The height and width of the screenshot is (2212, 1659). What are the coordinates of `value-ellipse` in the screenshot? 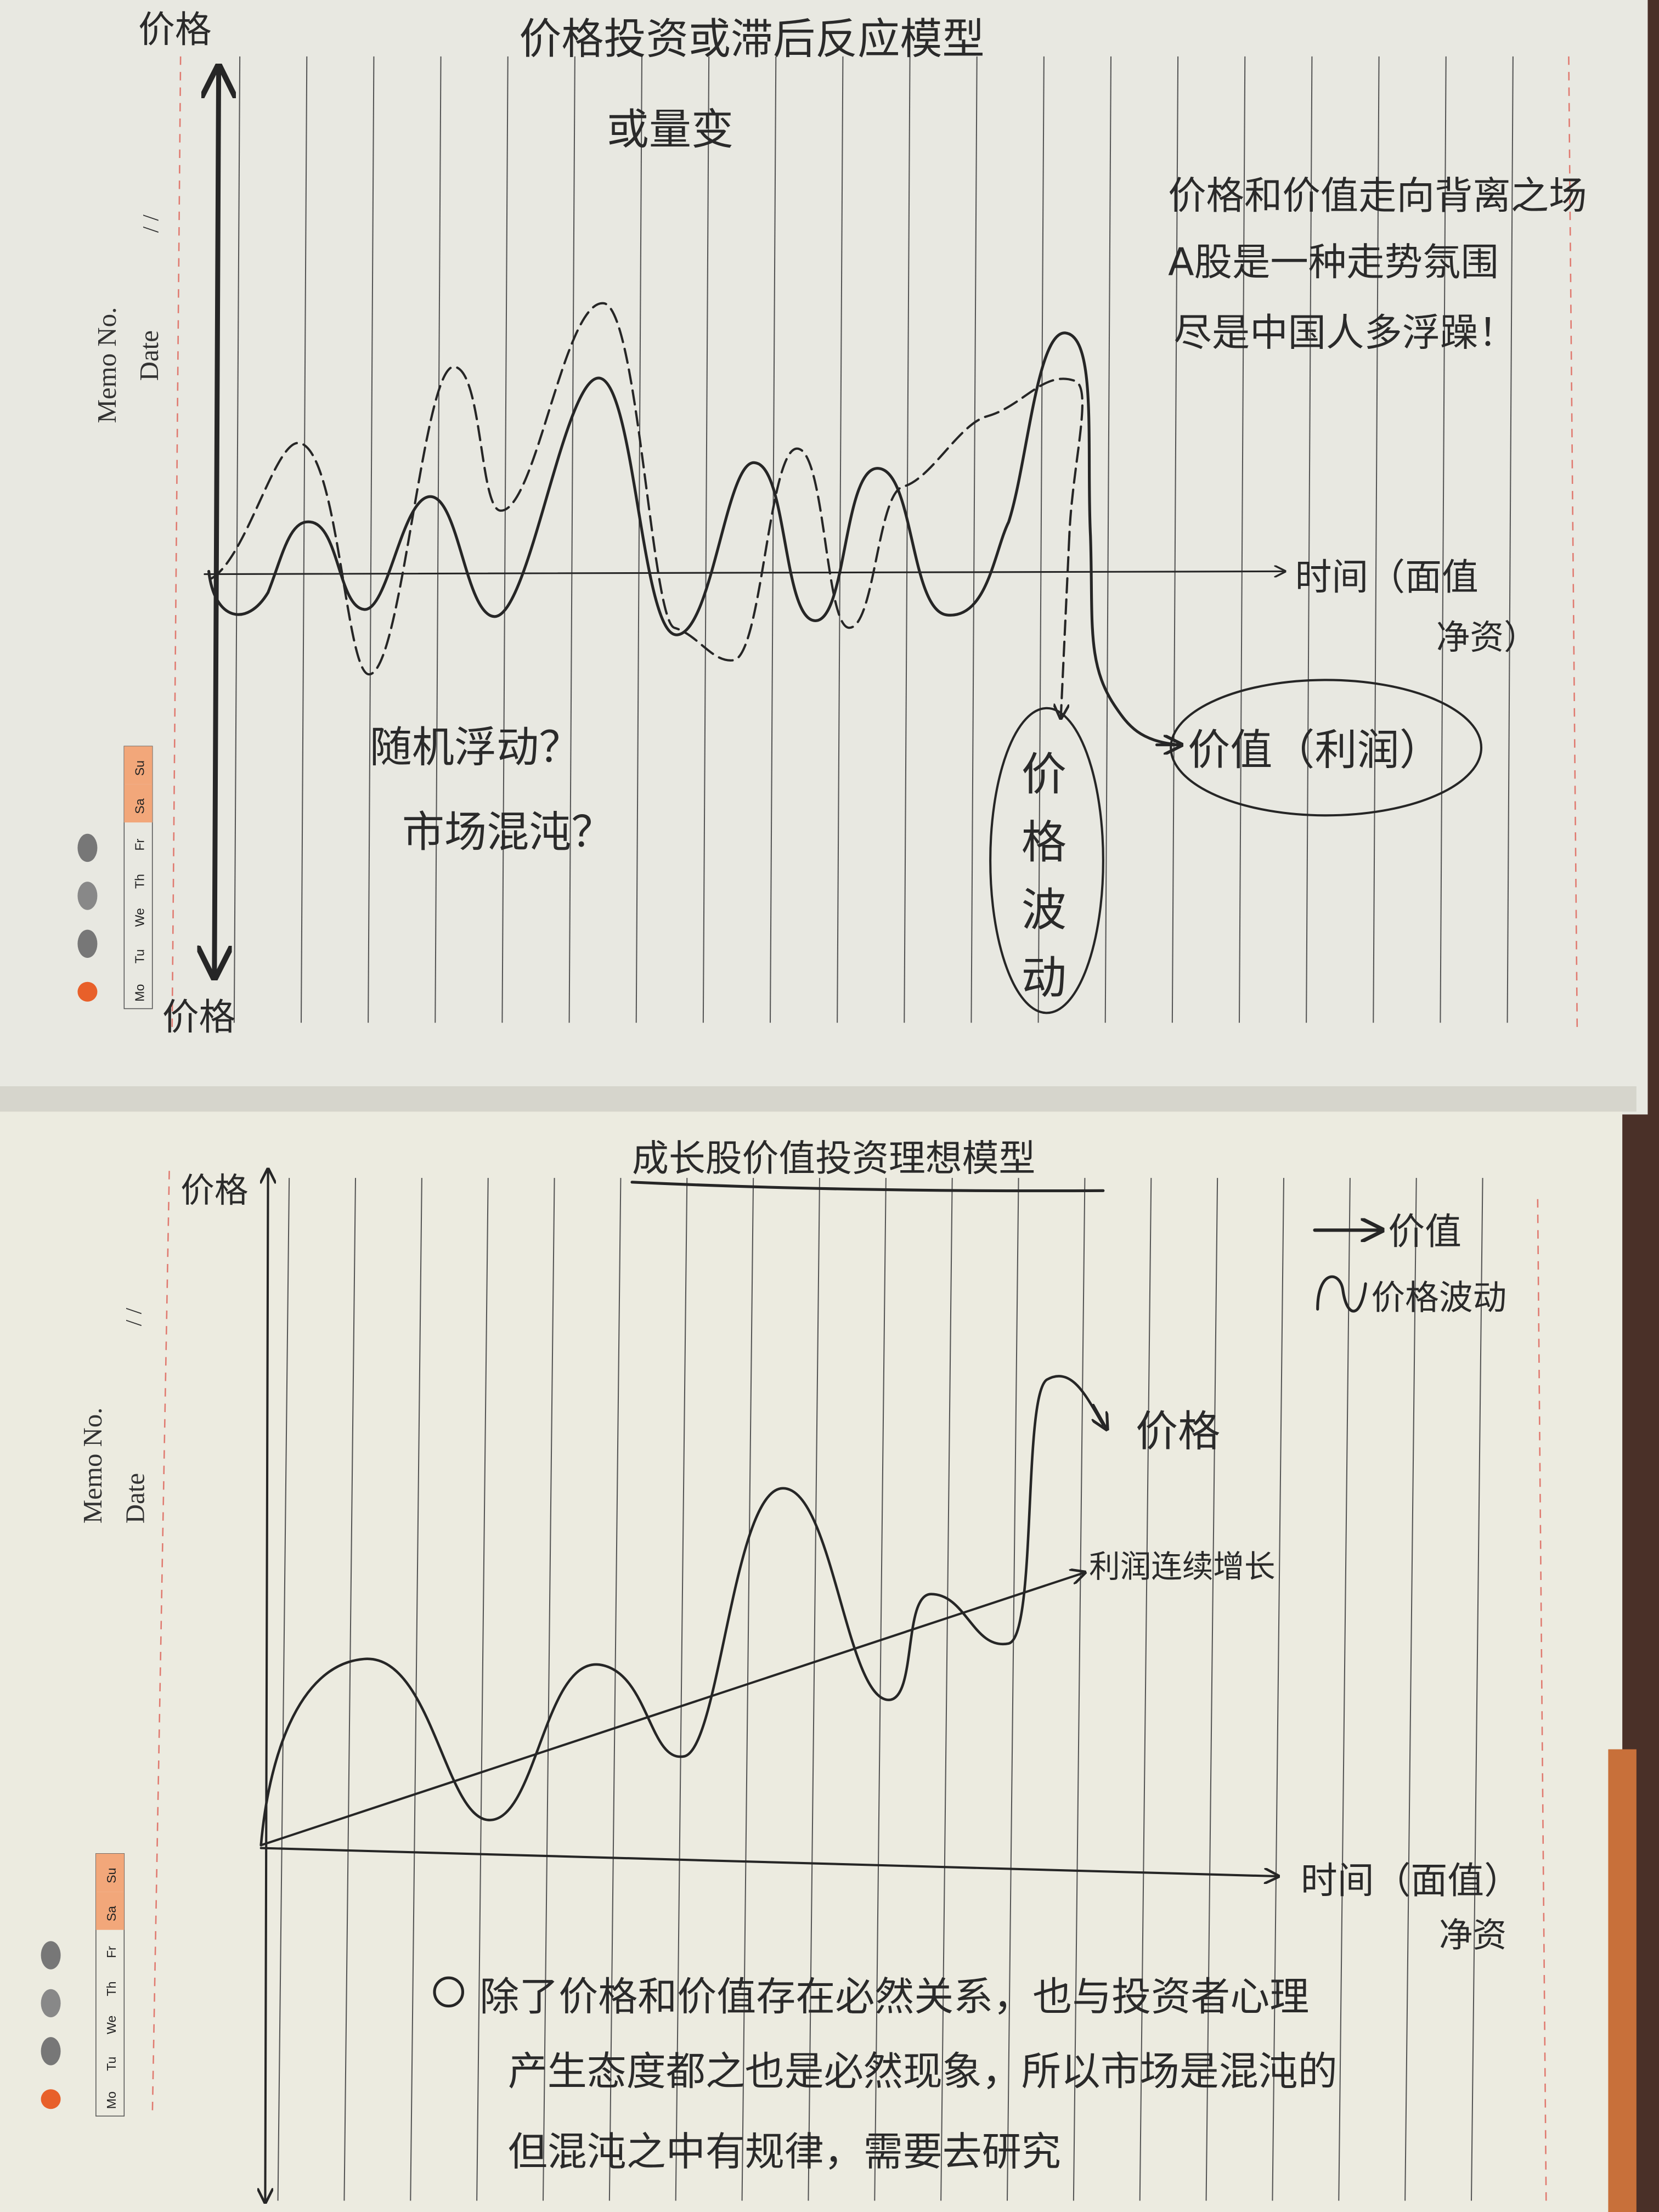 It's located at (1327, 748).